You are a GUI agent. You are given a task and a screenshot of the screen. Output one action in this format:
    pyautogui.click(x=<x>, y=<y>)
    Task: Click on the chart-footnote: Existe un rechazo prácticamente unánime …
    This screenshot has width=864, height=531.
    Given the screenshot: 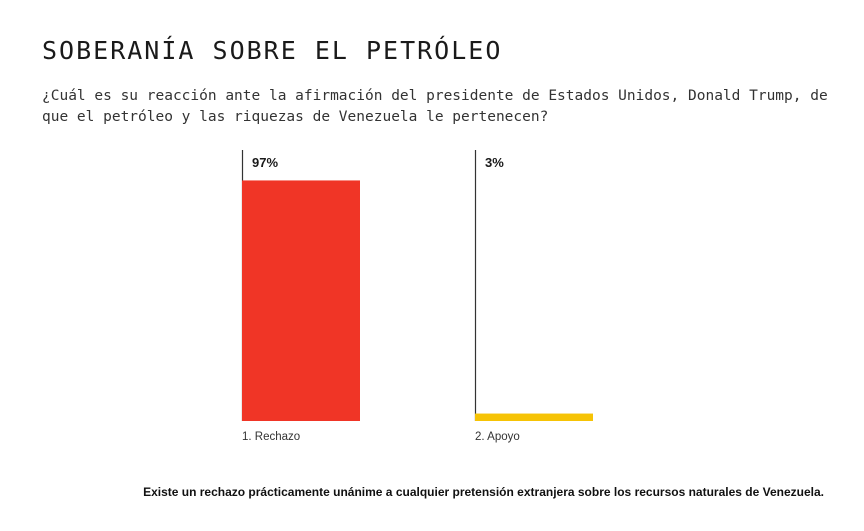 What is the action you would take?
    pyautogui.click(x=483, y=492)
    